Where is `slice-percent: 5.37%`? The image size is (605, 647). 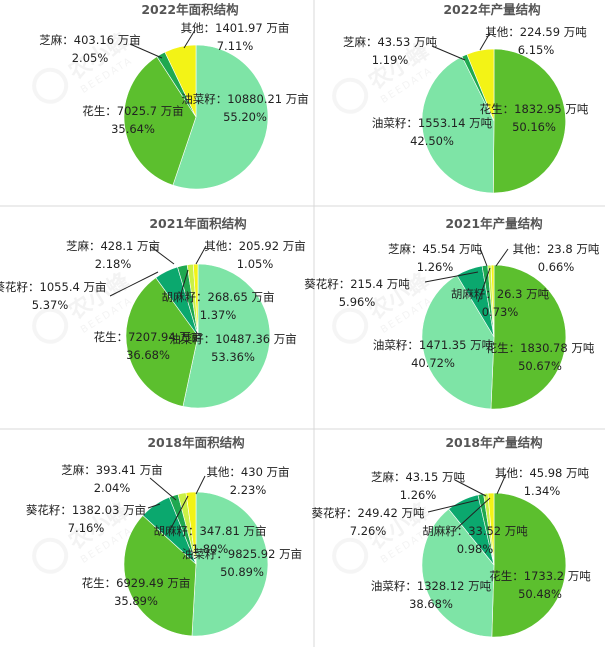 slice-percent: 5.37% is located at coordinates (50, 305).